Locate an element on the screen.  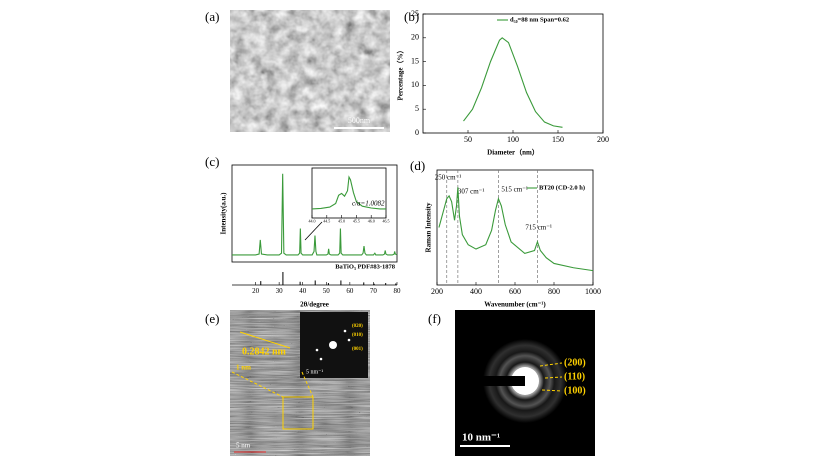
fft-spot-label: (001) is located at coordinates (357, 349).